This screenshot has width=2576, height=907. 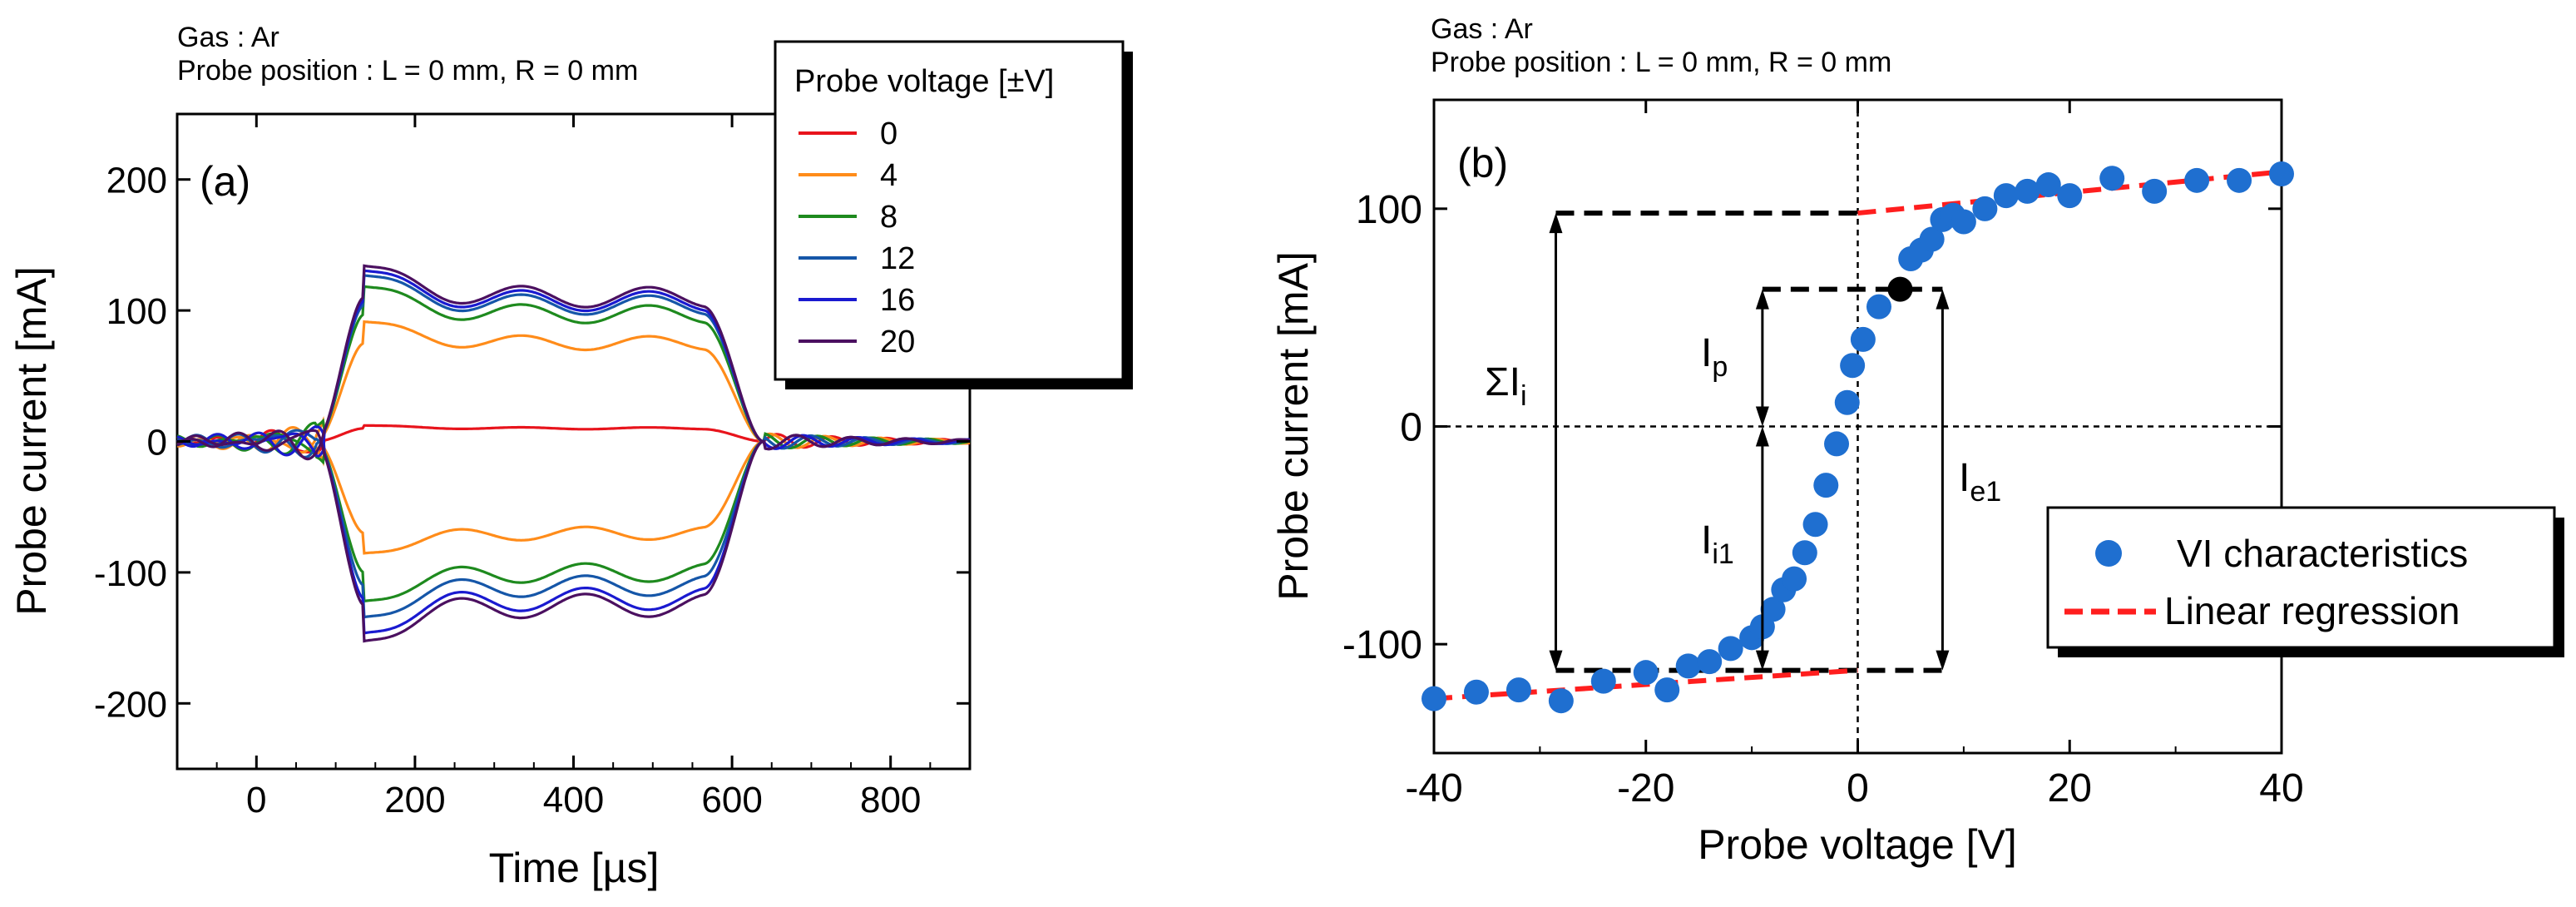 What do you see at coordinates (1722, 554) in the screenshot?
I see `panel-b-ii1-label-subscript: i1` at bounding box center [1722, 554].